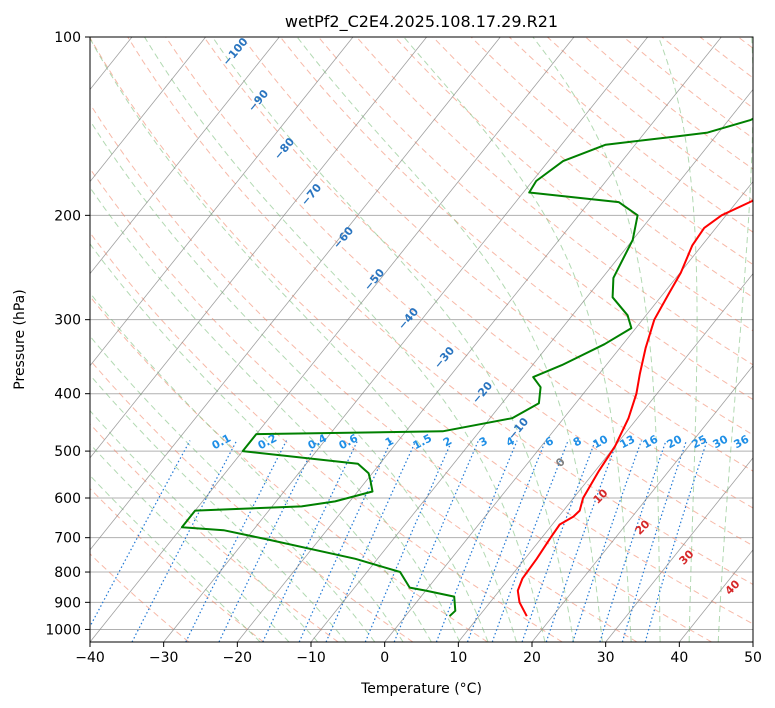 Image resolution: width=775 pixels, height=708 pixels. I want to click on moist-adiabat-label-0: 0, so click(560, 462).